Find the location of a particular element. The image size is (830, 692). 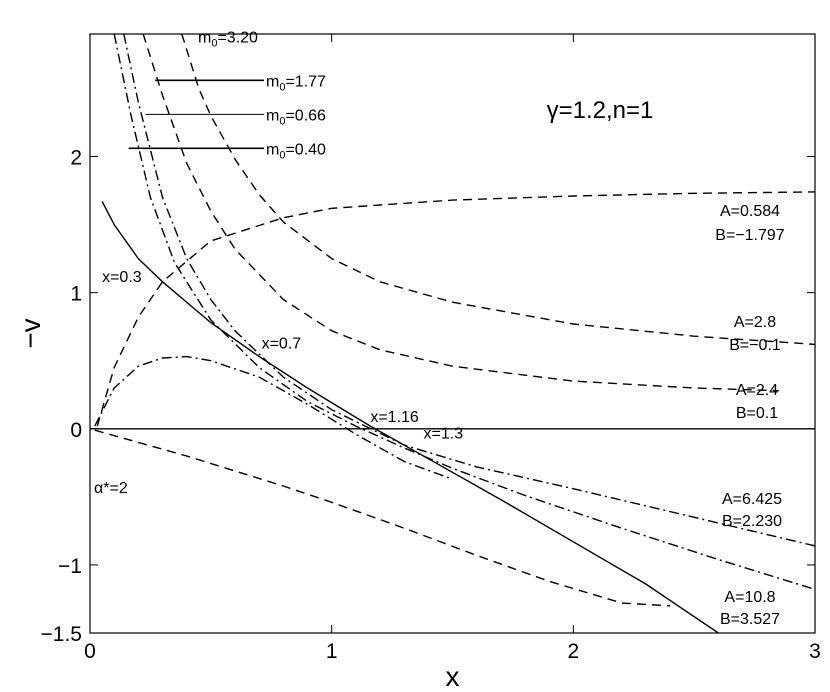

series-label-a: A=2.4 is located at coordinates (757, 390).